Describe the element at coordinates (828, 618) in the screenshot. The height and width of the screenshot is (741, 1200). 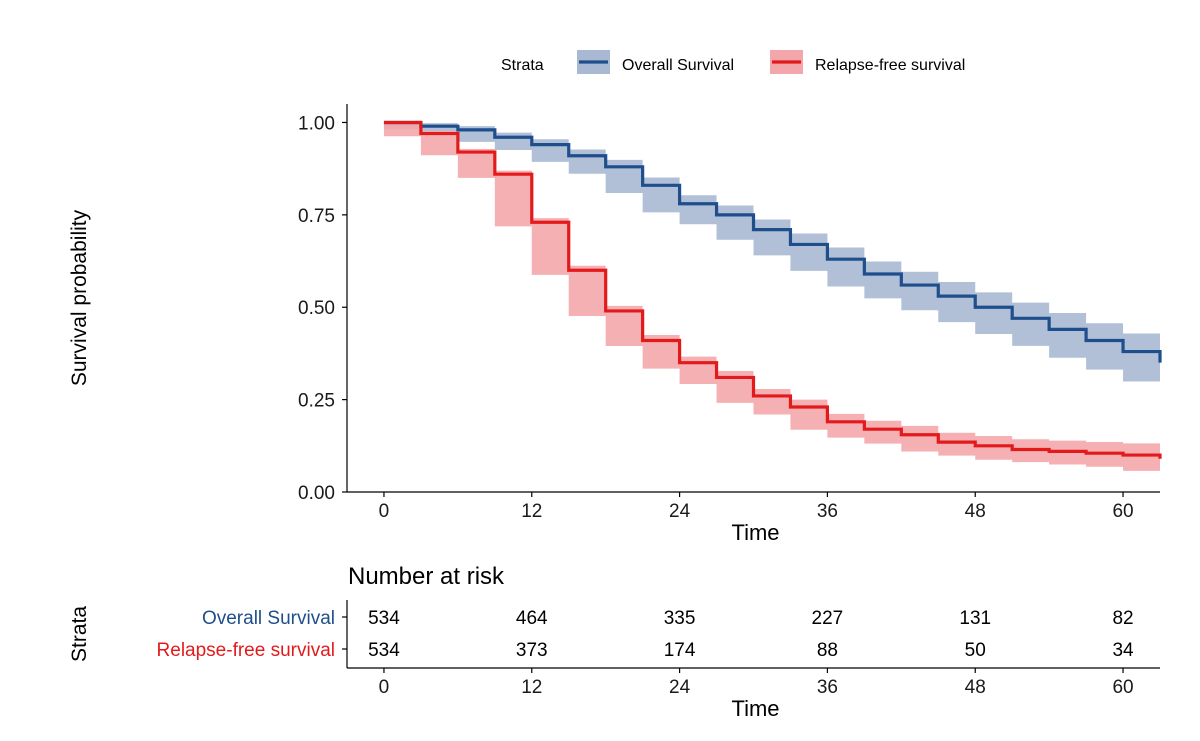
I see `risk-count: 227` at that location.